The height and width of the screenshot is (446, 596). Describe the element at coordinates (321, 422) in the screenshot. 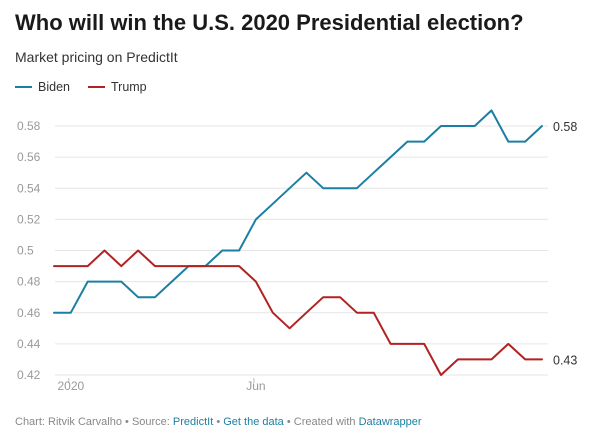

I see `footer-sep-tool: • Created with` at that location.